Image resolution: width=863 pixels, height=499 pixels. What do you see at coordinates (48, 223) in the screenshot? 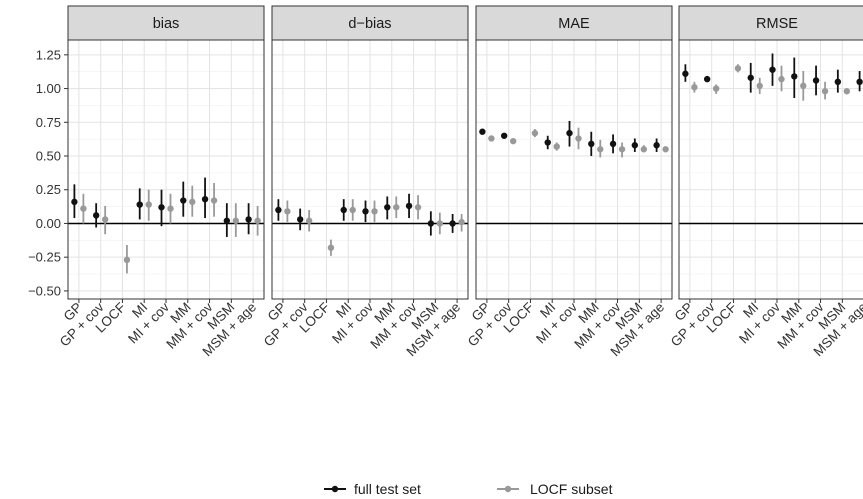
I see `y-tick-label: 0.00` at bounding box center [48, 223].